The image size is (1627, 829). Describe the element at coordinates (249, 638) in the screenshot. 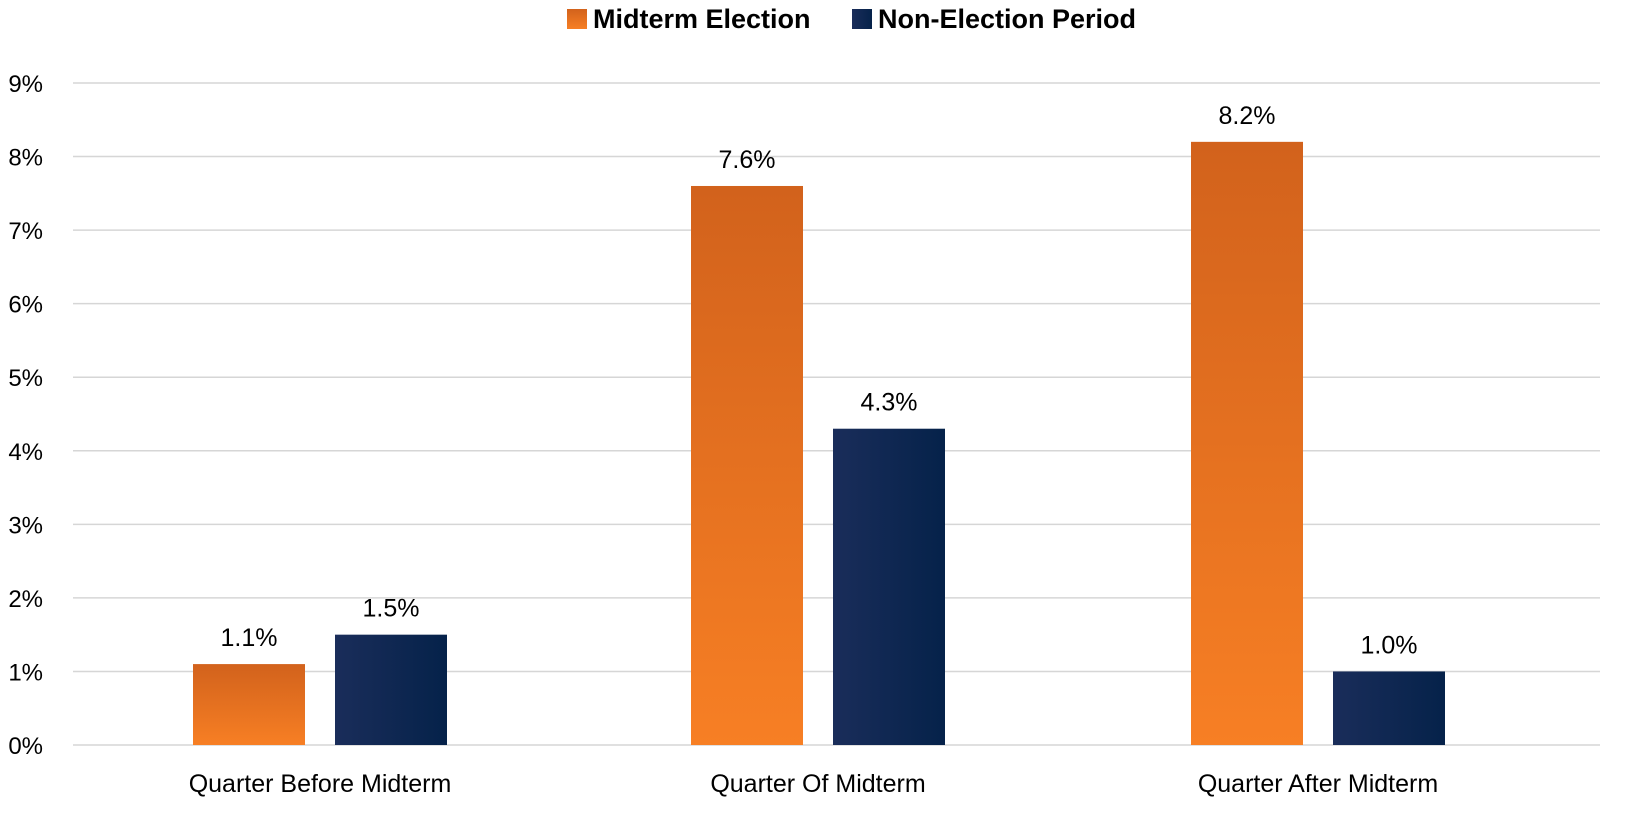

I see `data-label: 1.1%` at that location.